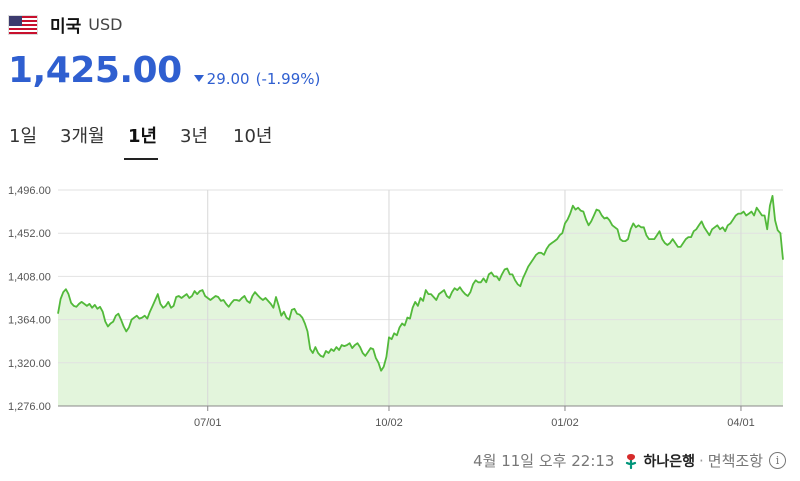 The width and height of the screenshot is (800, 481). I want to click on change-amount: 29.00, so click(228, 78).